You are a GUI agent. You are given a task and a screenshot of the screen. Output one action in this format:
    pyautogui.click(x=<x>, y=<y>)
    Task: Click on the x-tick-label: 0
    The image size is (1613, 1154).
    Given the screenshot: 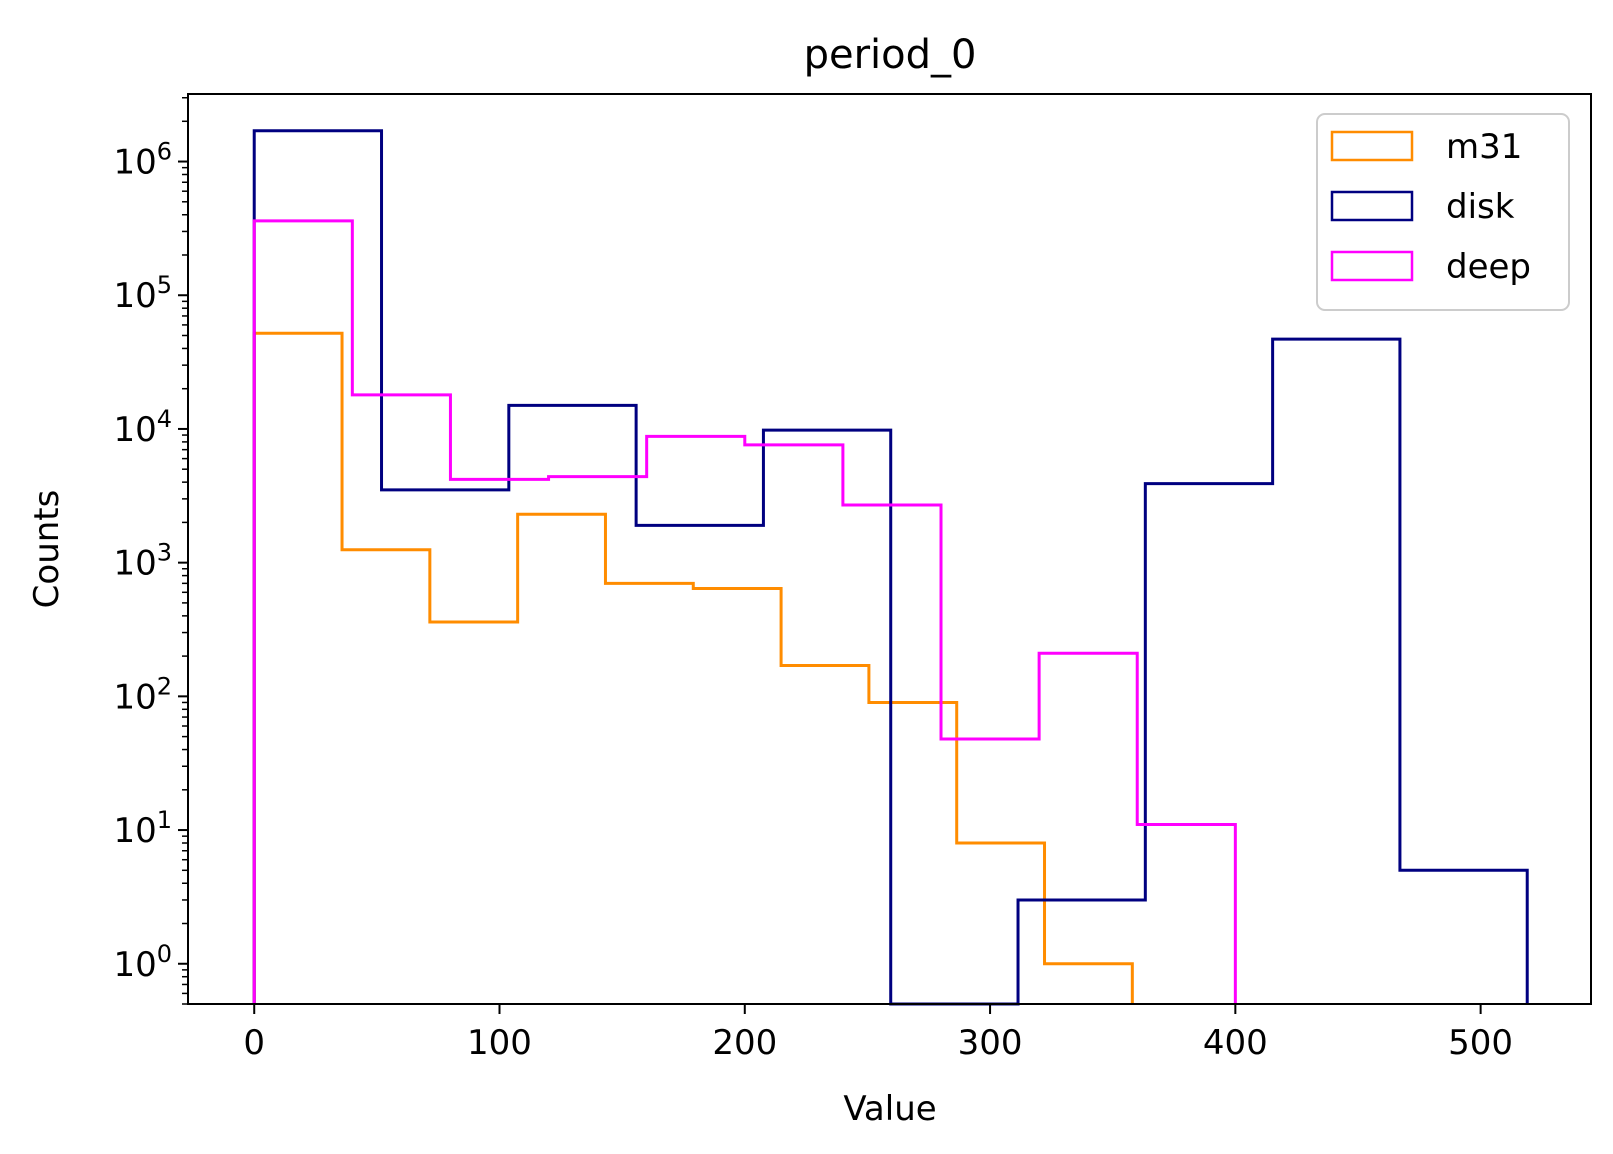 What is the action you would take?
    pyautogui.click(x=254, y=1043)
    